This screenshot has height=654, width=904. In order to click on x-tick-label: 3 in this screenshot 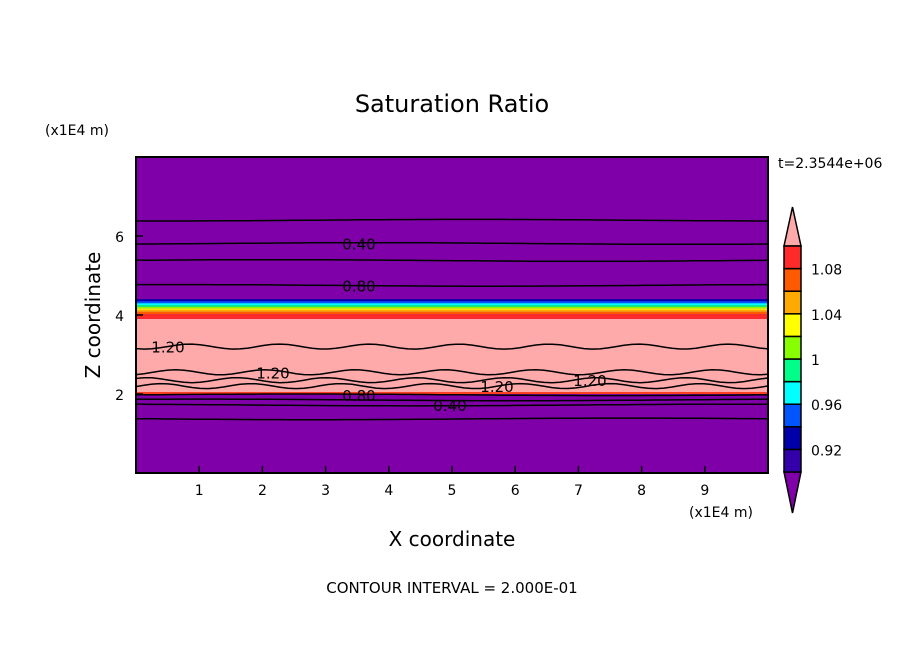, I will do `click(325, 491)`.